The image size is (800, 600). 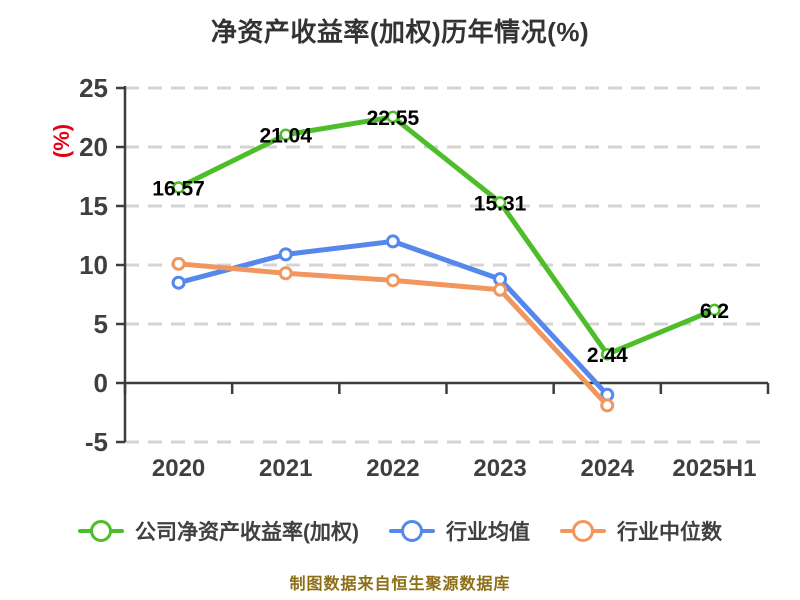 What do you see at coordinates (96, 442) in the screenshot?
I see `y-tick-label: -5` at bounding box center [96, 442].